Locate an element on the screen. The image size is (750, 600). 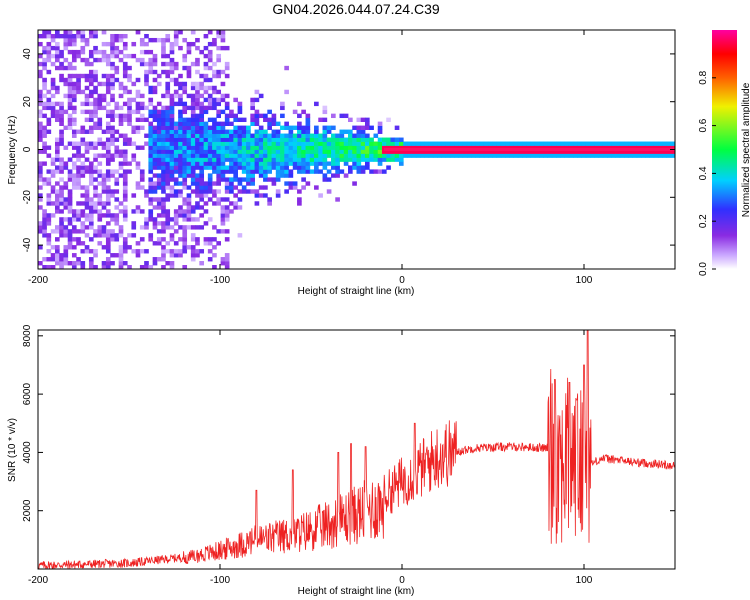
spectrogram-x-label: Height of straight line (km) is located at coordinates (356, 291).